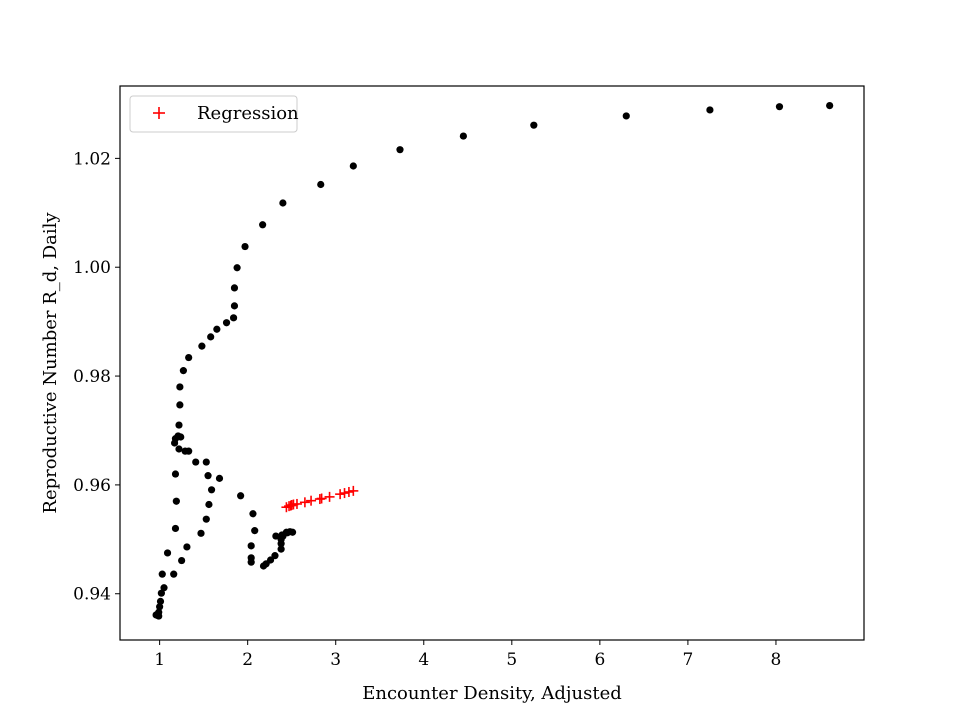  I want to click on legend-box, so click(213, 114).